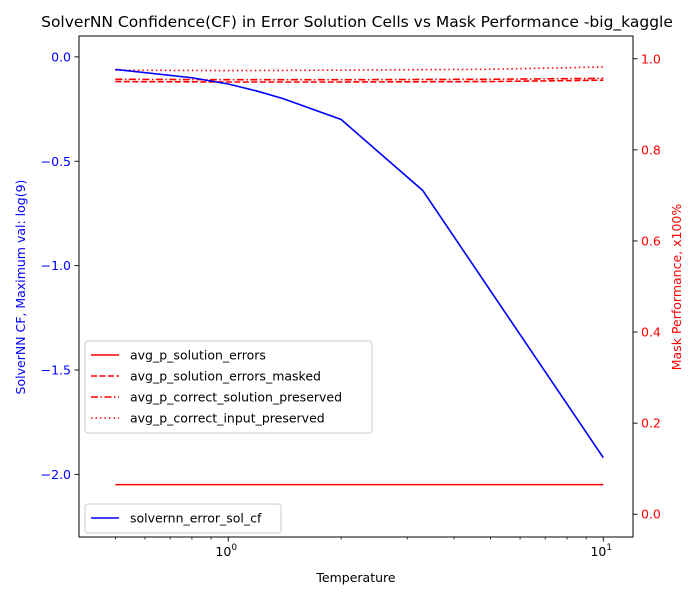 The height and width of the screenshot is (600, 700). Describe the element at coordinates (355, 577) in the screenshot. I see `x-axis-label: Temperature` at that location.